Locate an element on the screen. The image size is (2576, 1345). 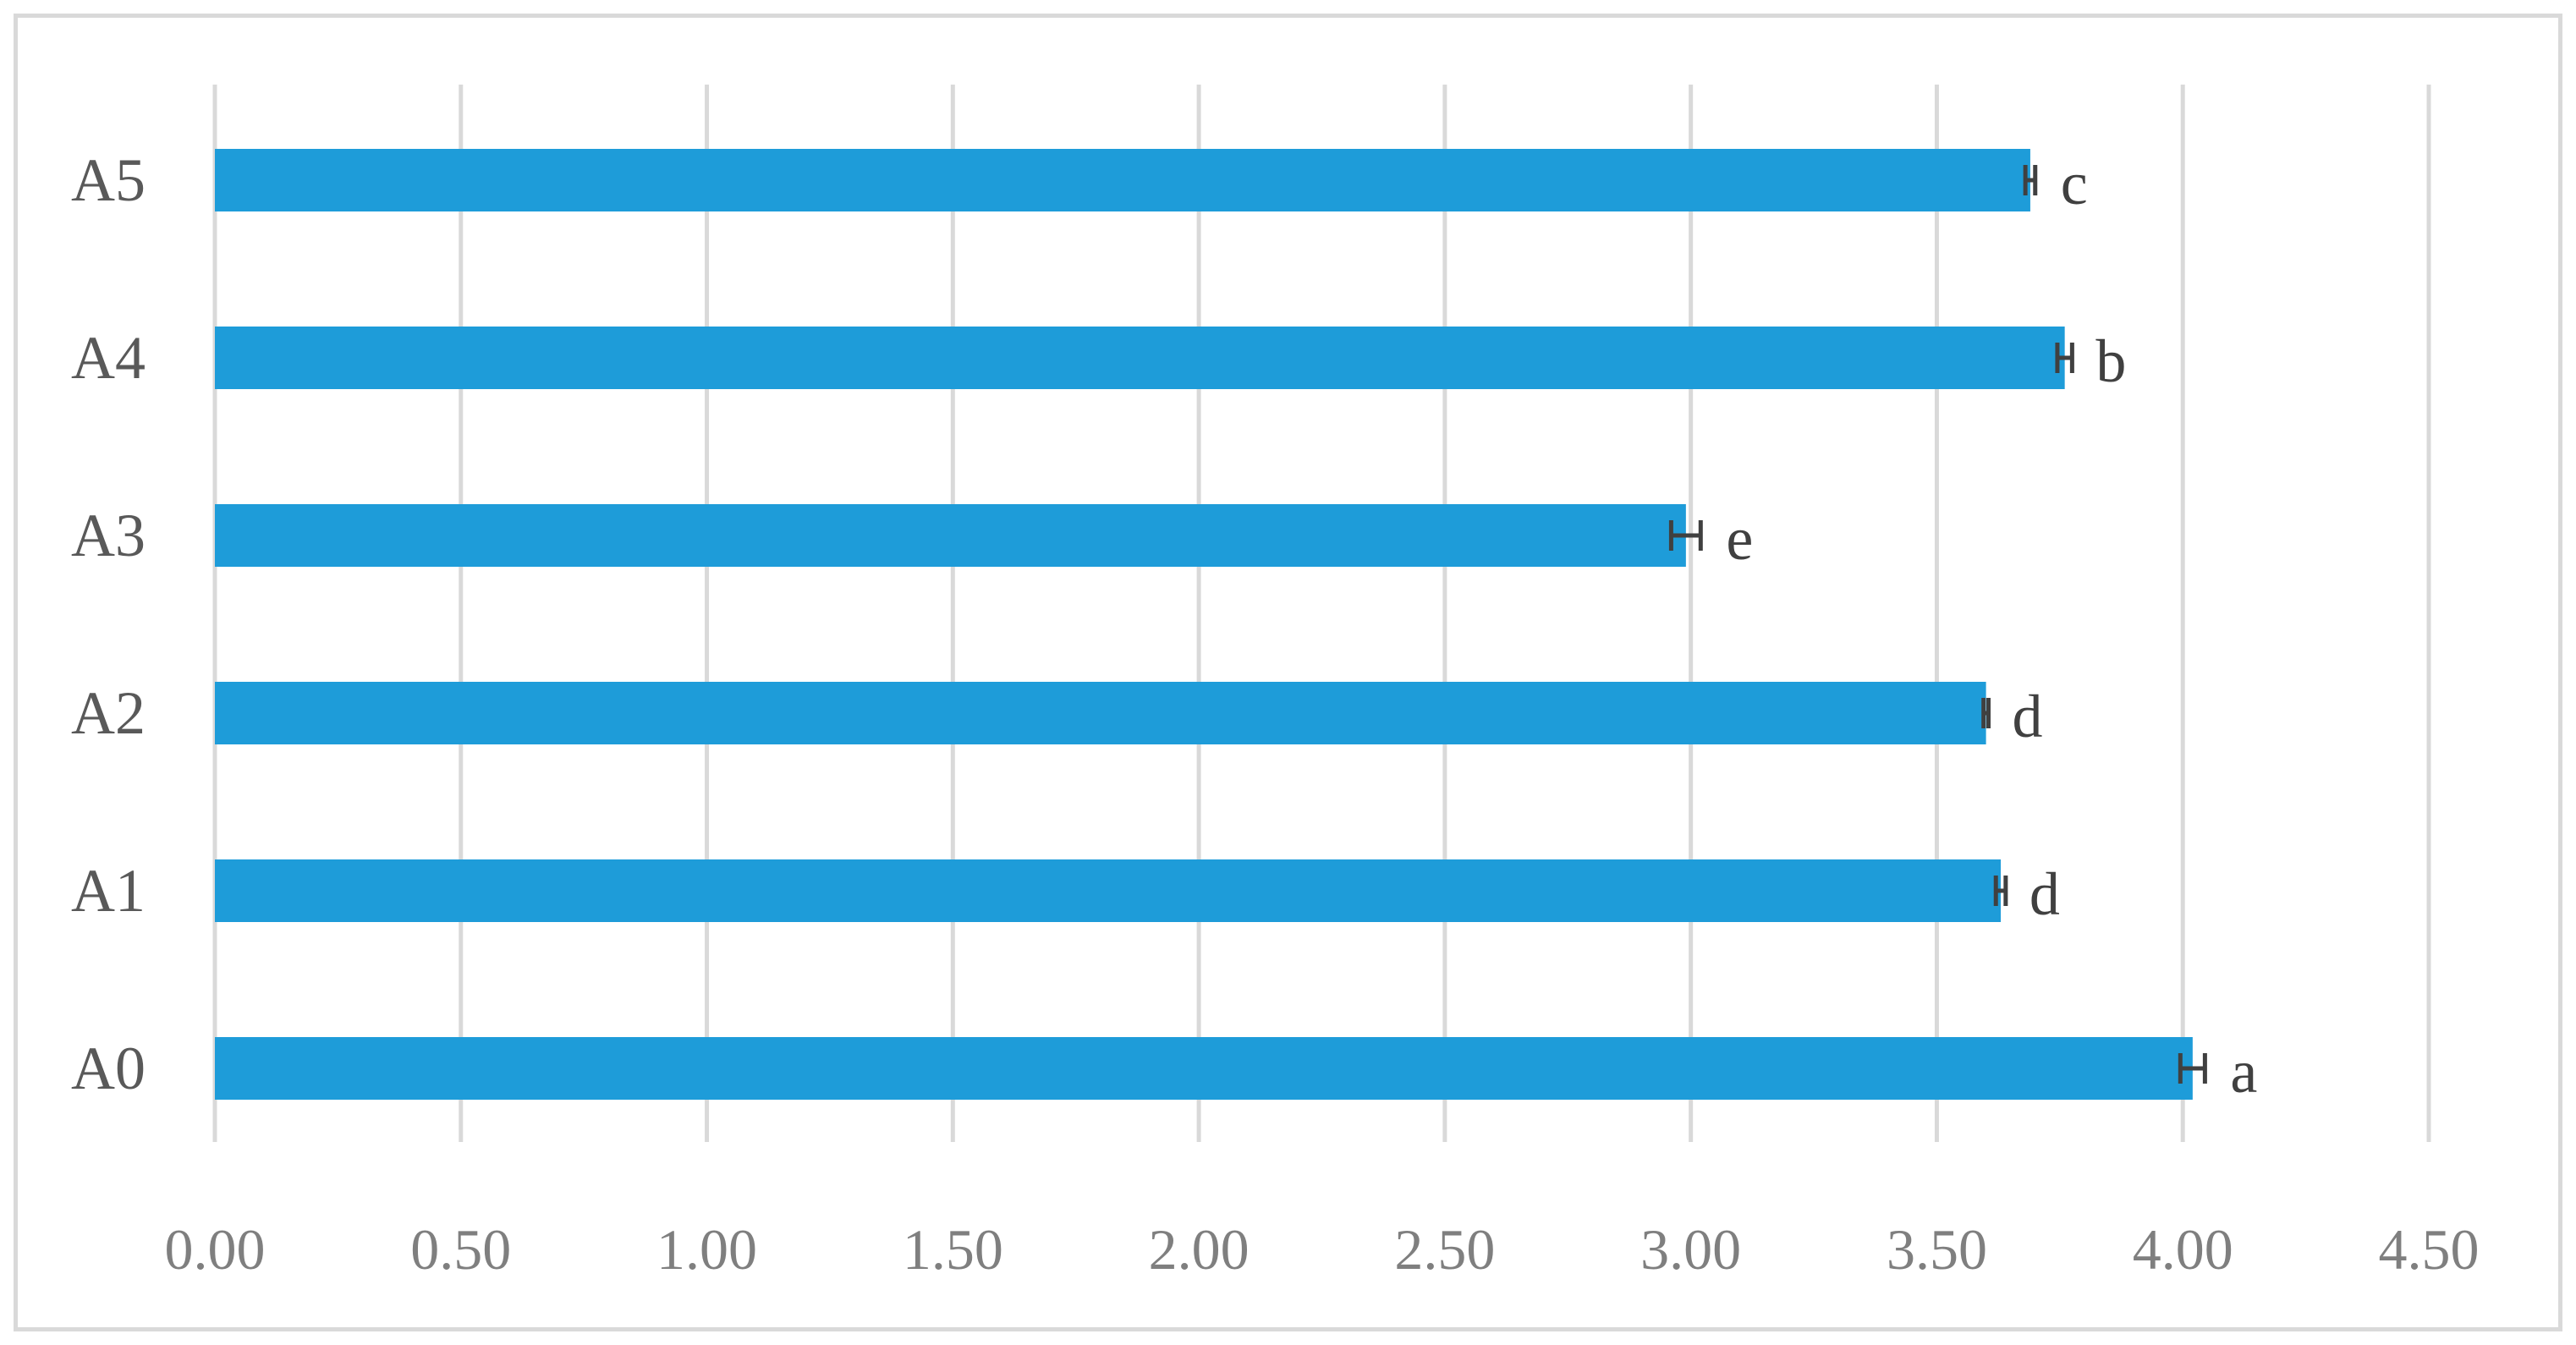
significance-letter: a is located at coordinates (2243, 1072).